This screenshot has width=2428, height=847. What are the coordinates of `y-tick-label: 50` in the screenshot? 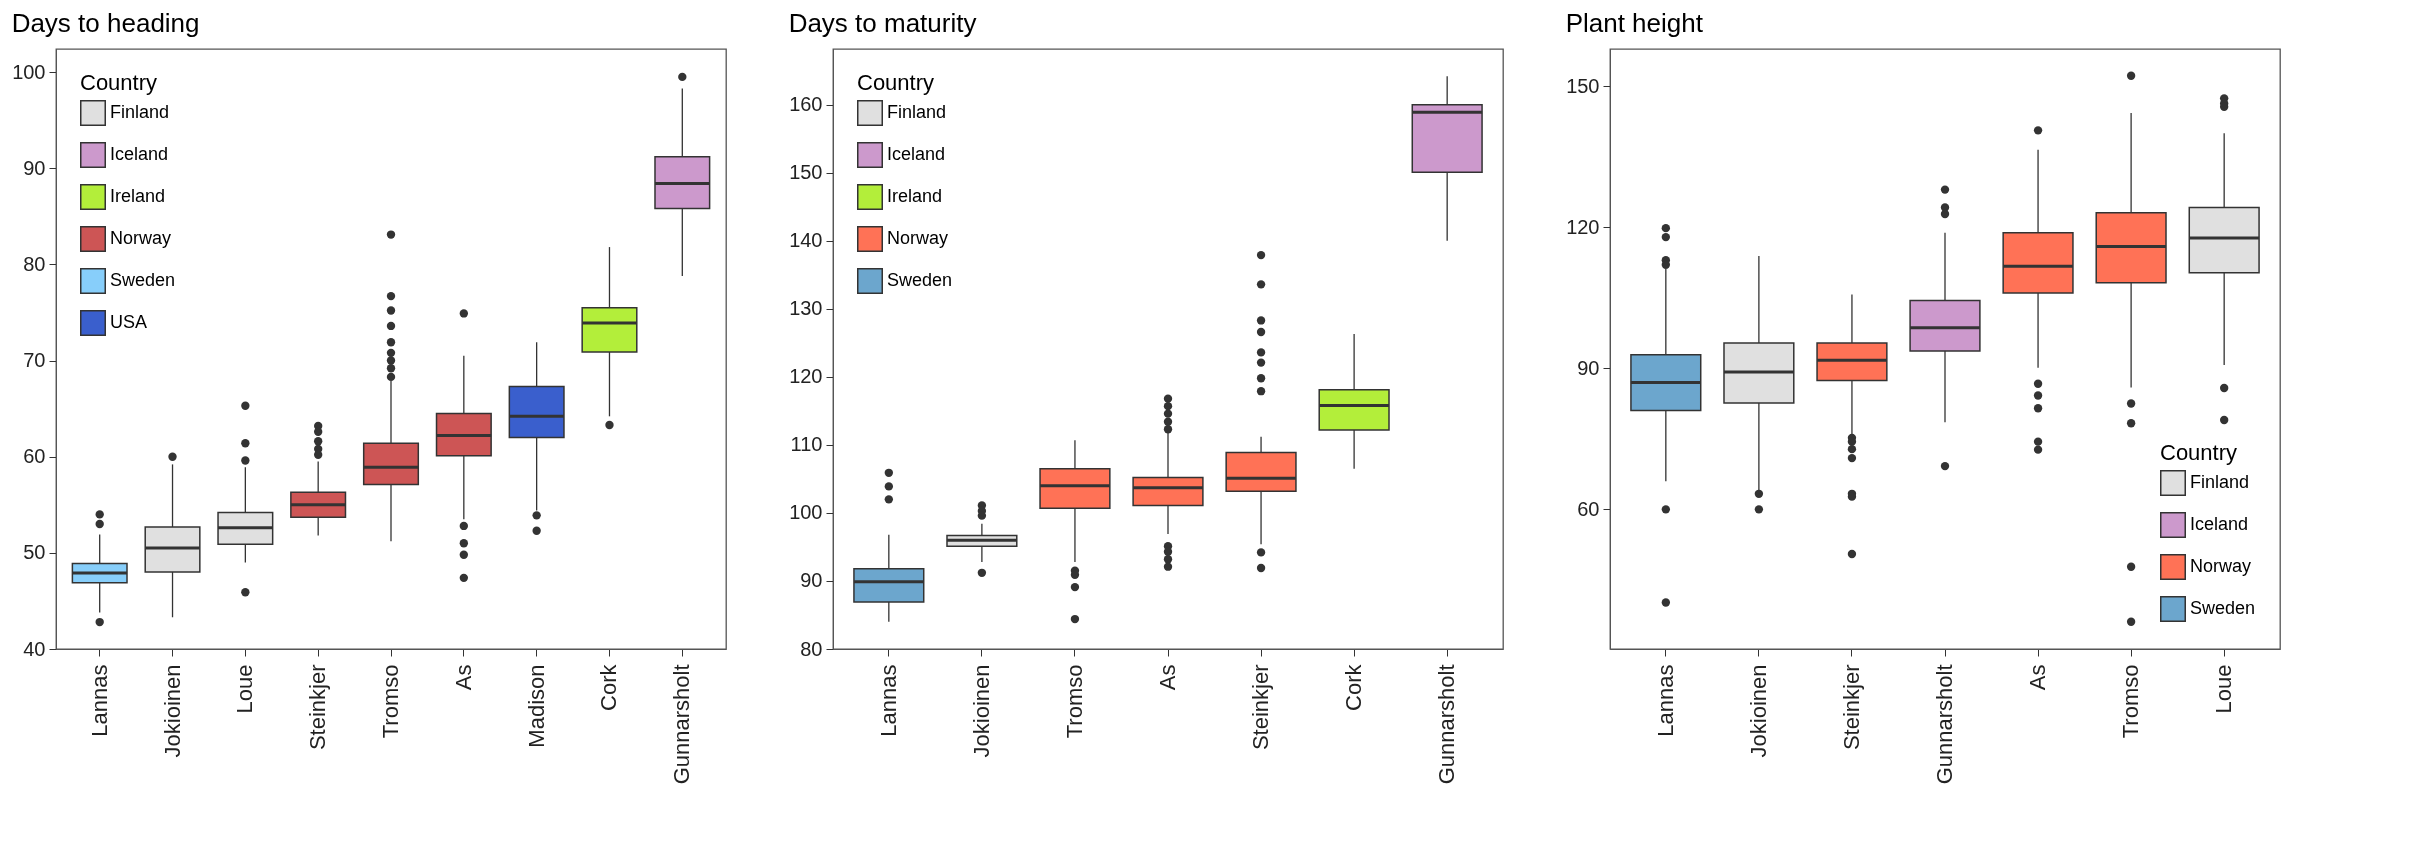 It's located at (34, 552).